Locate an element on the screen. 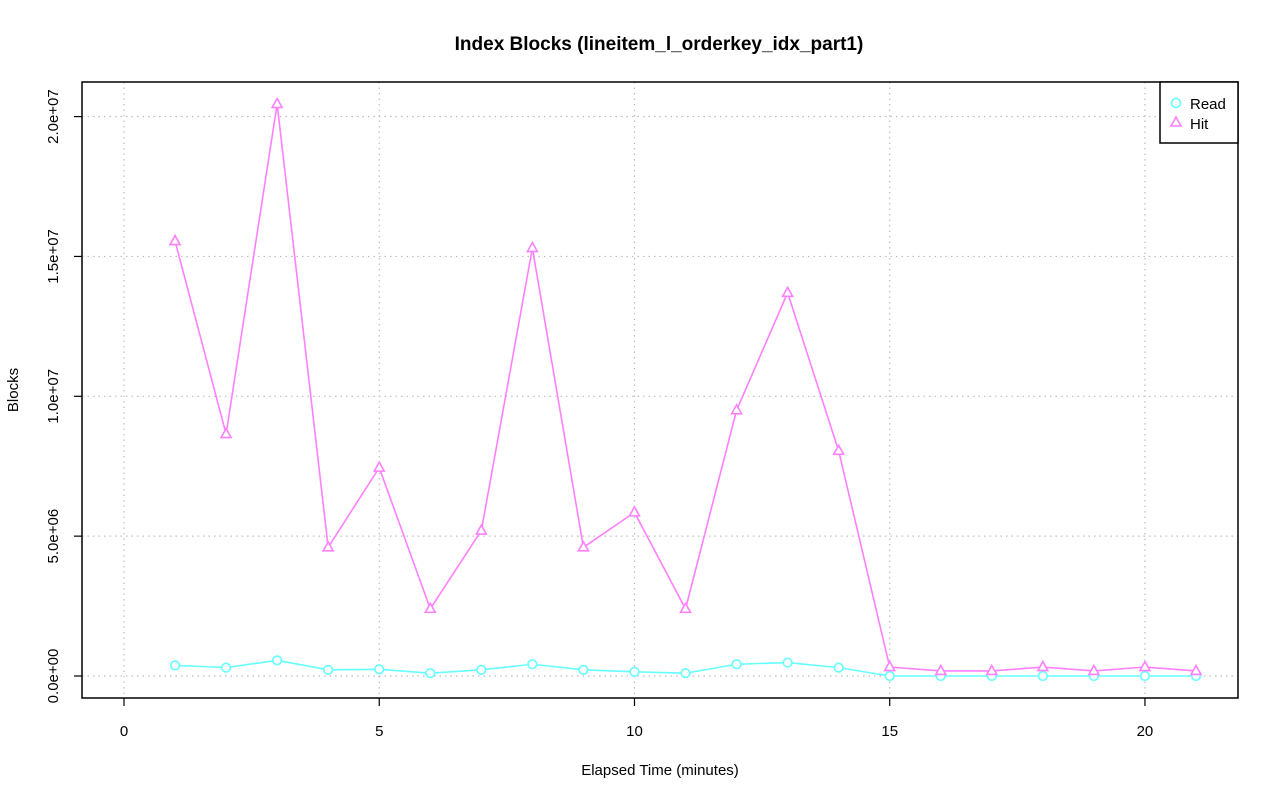  legend-hit-label: Hit is located at coordinates (1199, 124).